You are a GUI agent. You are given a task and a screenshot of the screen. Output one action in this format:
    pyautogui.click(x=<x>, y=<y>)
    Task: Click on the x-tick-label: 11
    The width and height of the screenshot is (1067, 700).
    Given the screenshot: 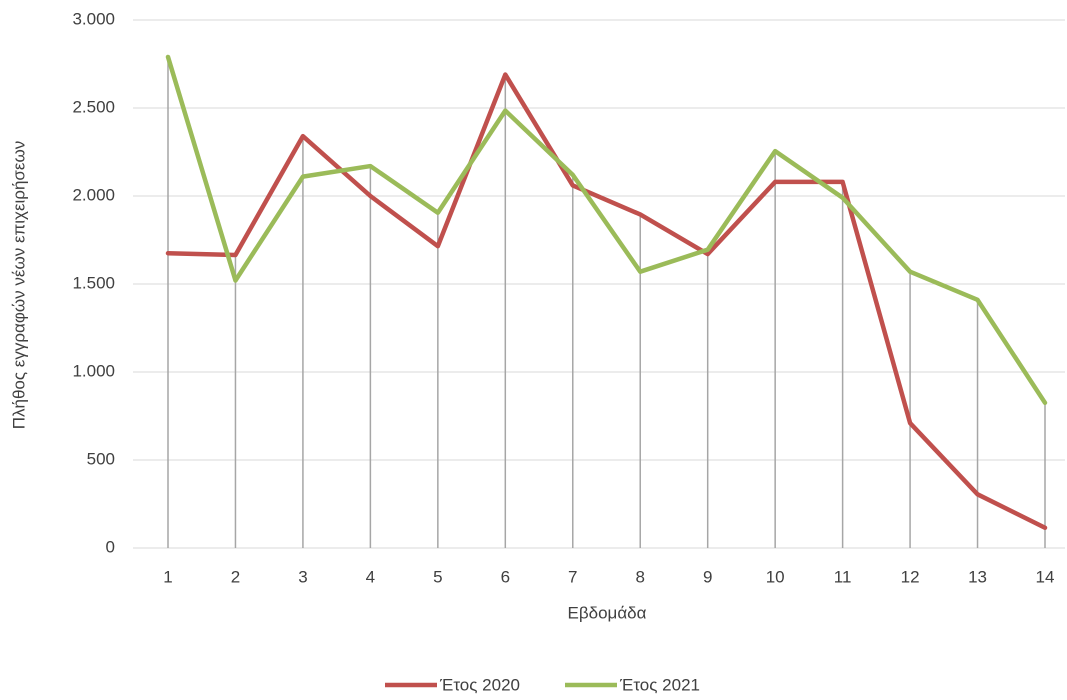 What is the action you would take?
    pyautogui.click(x=843, y=576)
    